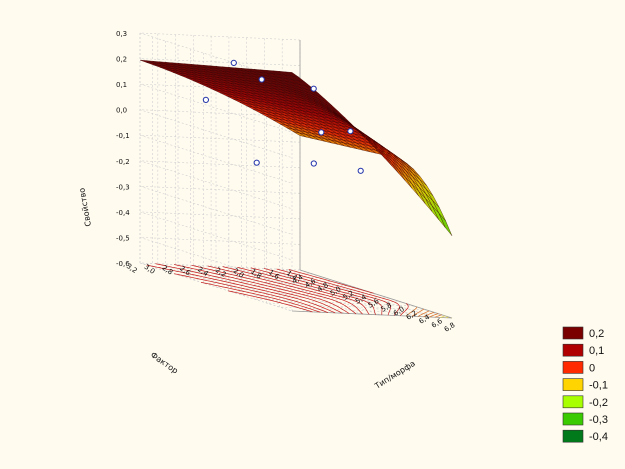 The image size is (625, 469). What do you see at coordinates (598, 386) in the screenshot?
I see `legend-label: -0,1` at bounding box center [598, 386].